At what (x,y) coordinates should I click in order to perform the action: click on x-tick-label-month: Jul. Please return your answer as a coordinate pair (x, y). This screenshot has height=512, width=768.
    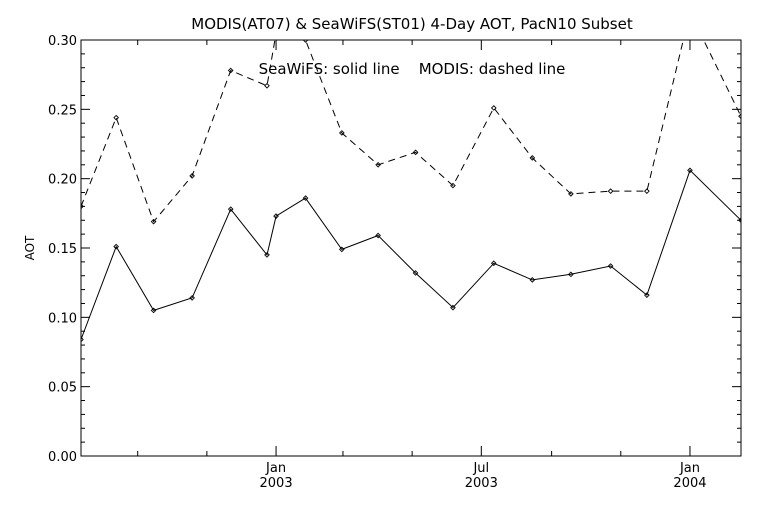
    Looking at the image, I should click on (480, 468).